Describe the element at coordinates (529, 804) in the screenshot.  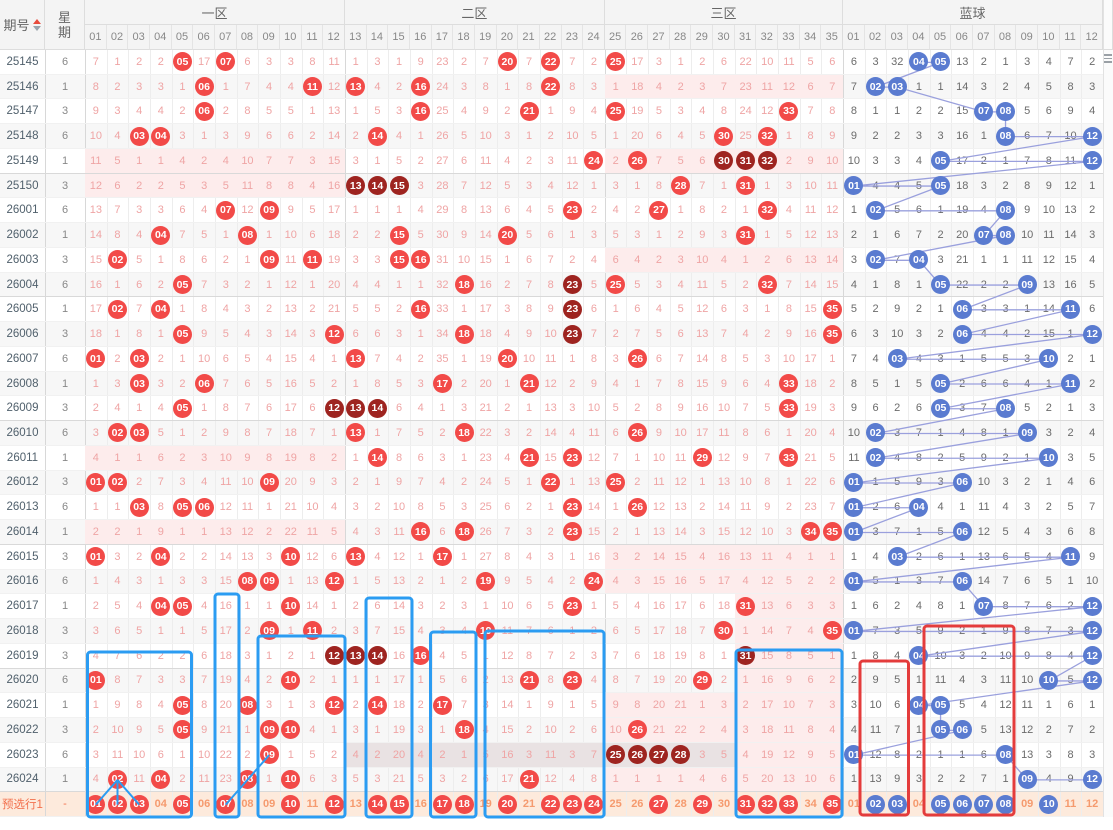
I see `number-cell: 21` at that location.